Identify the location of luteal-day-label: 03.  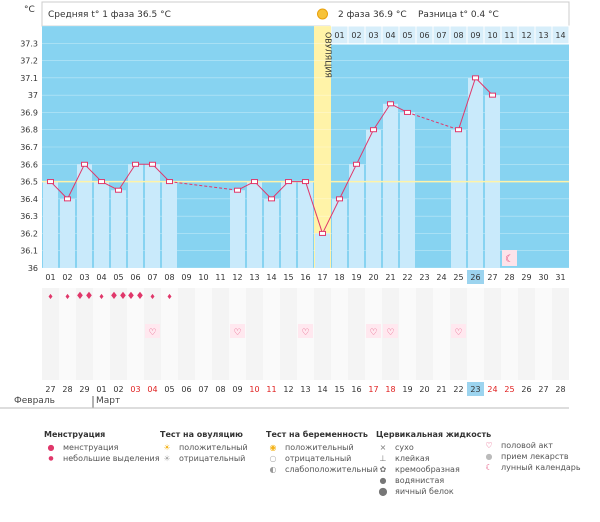
(373, 35).